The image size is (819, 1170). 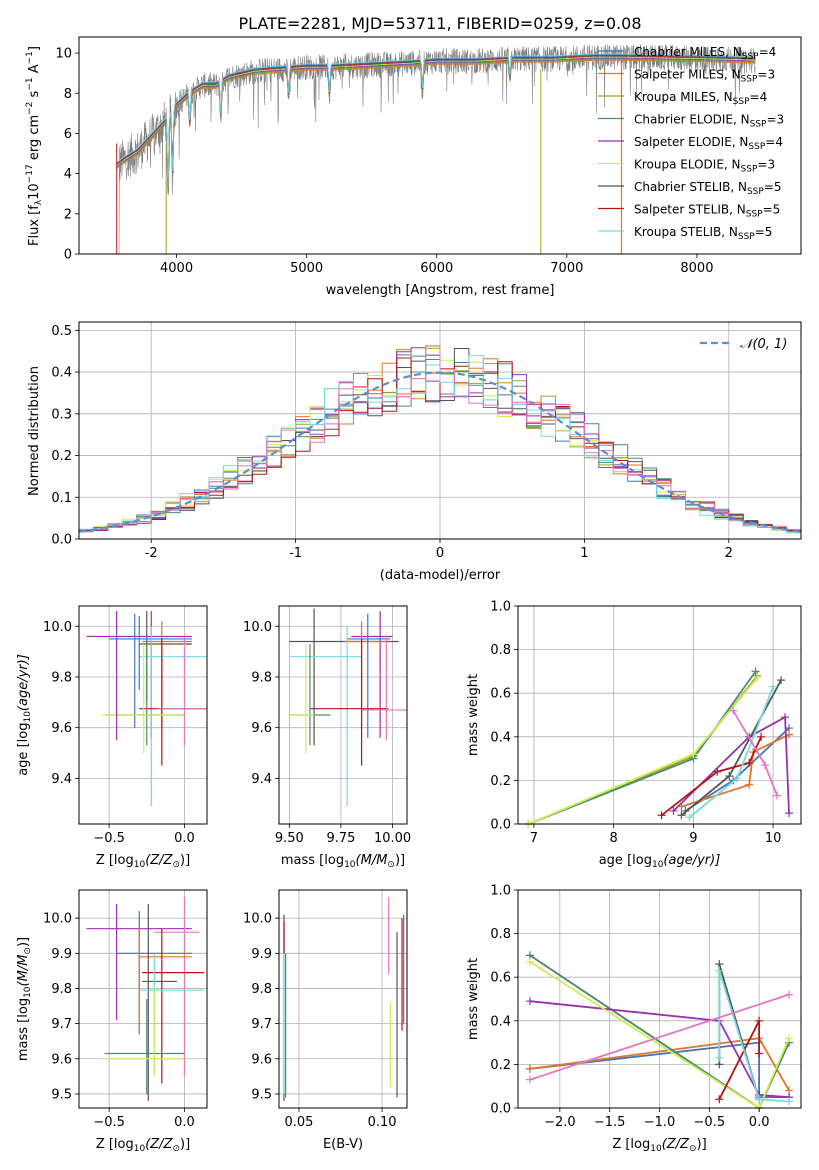 I want to click on mass-vs-EBV-panel: 0.05 0.10 9.5 9.6 9.7 9.8 9.9 10.0 E(B-V), so click(x=325, y=1020).